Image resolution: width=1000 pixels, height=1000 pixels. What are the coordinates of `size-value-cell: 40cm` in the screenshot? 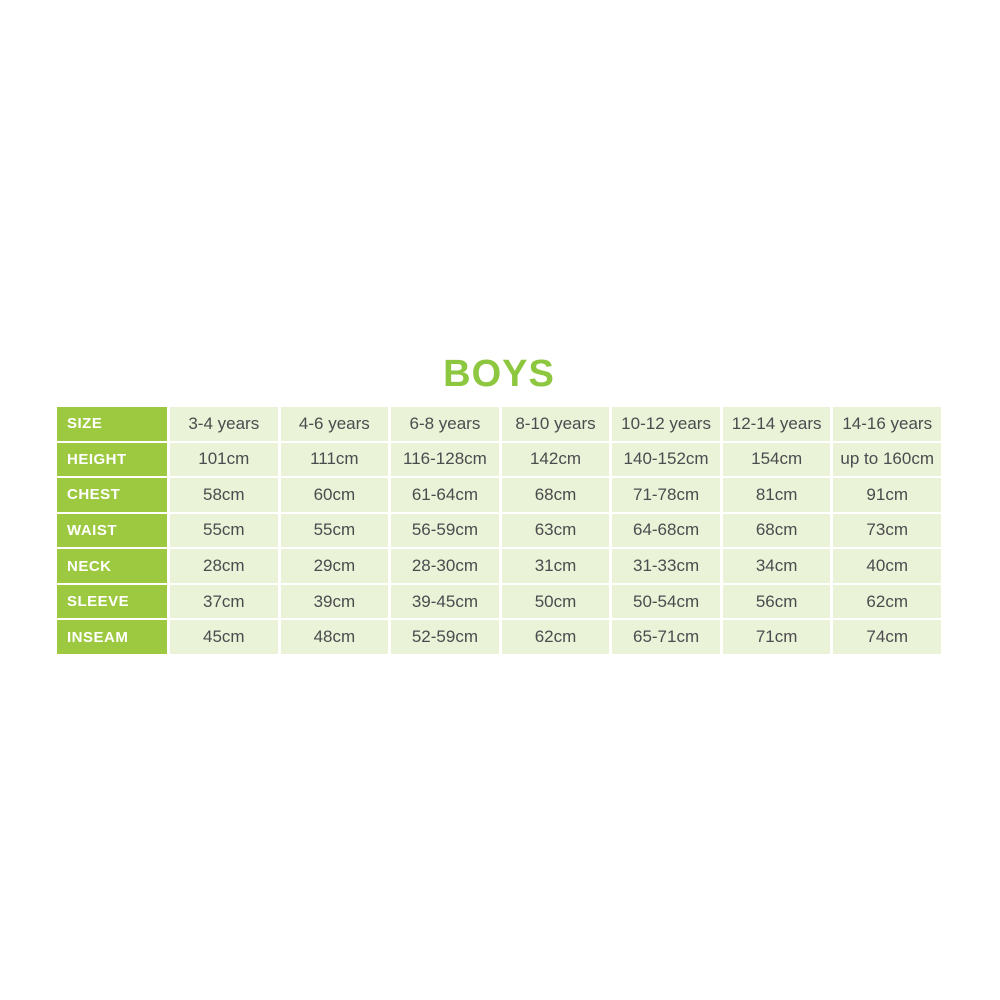 It's located at (887, 566).